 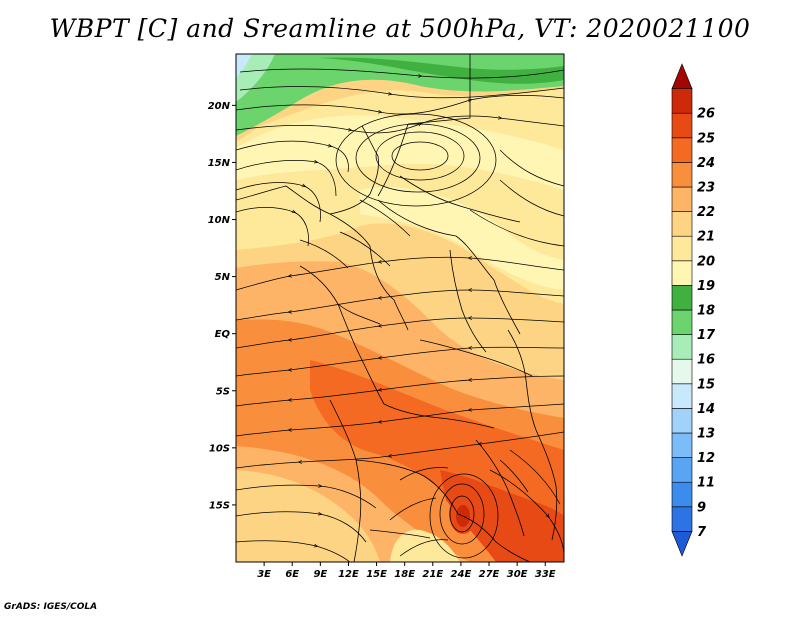 I want to click on lat-tick-label: 20N, so click(x=219, y=106).